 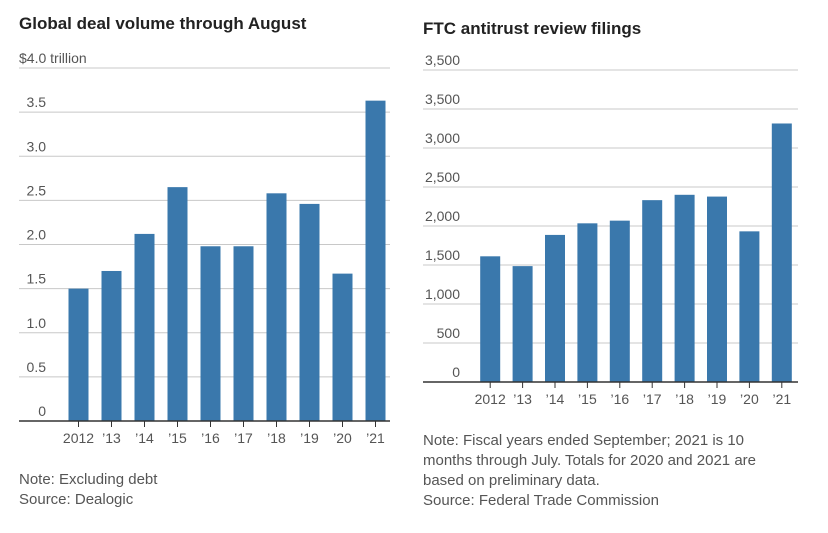 What do you see at coordinates (684, 399) in the screenshot?
I see `right-x-tick-label: ’18` at bounding box center [684, 399].